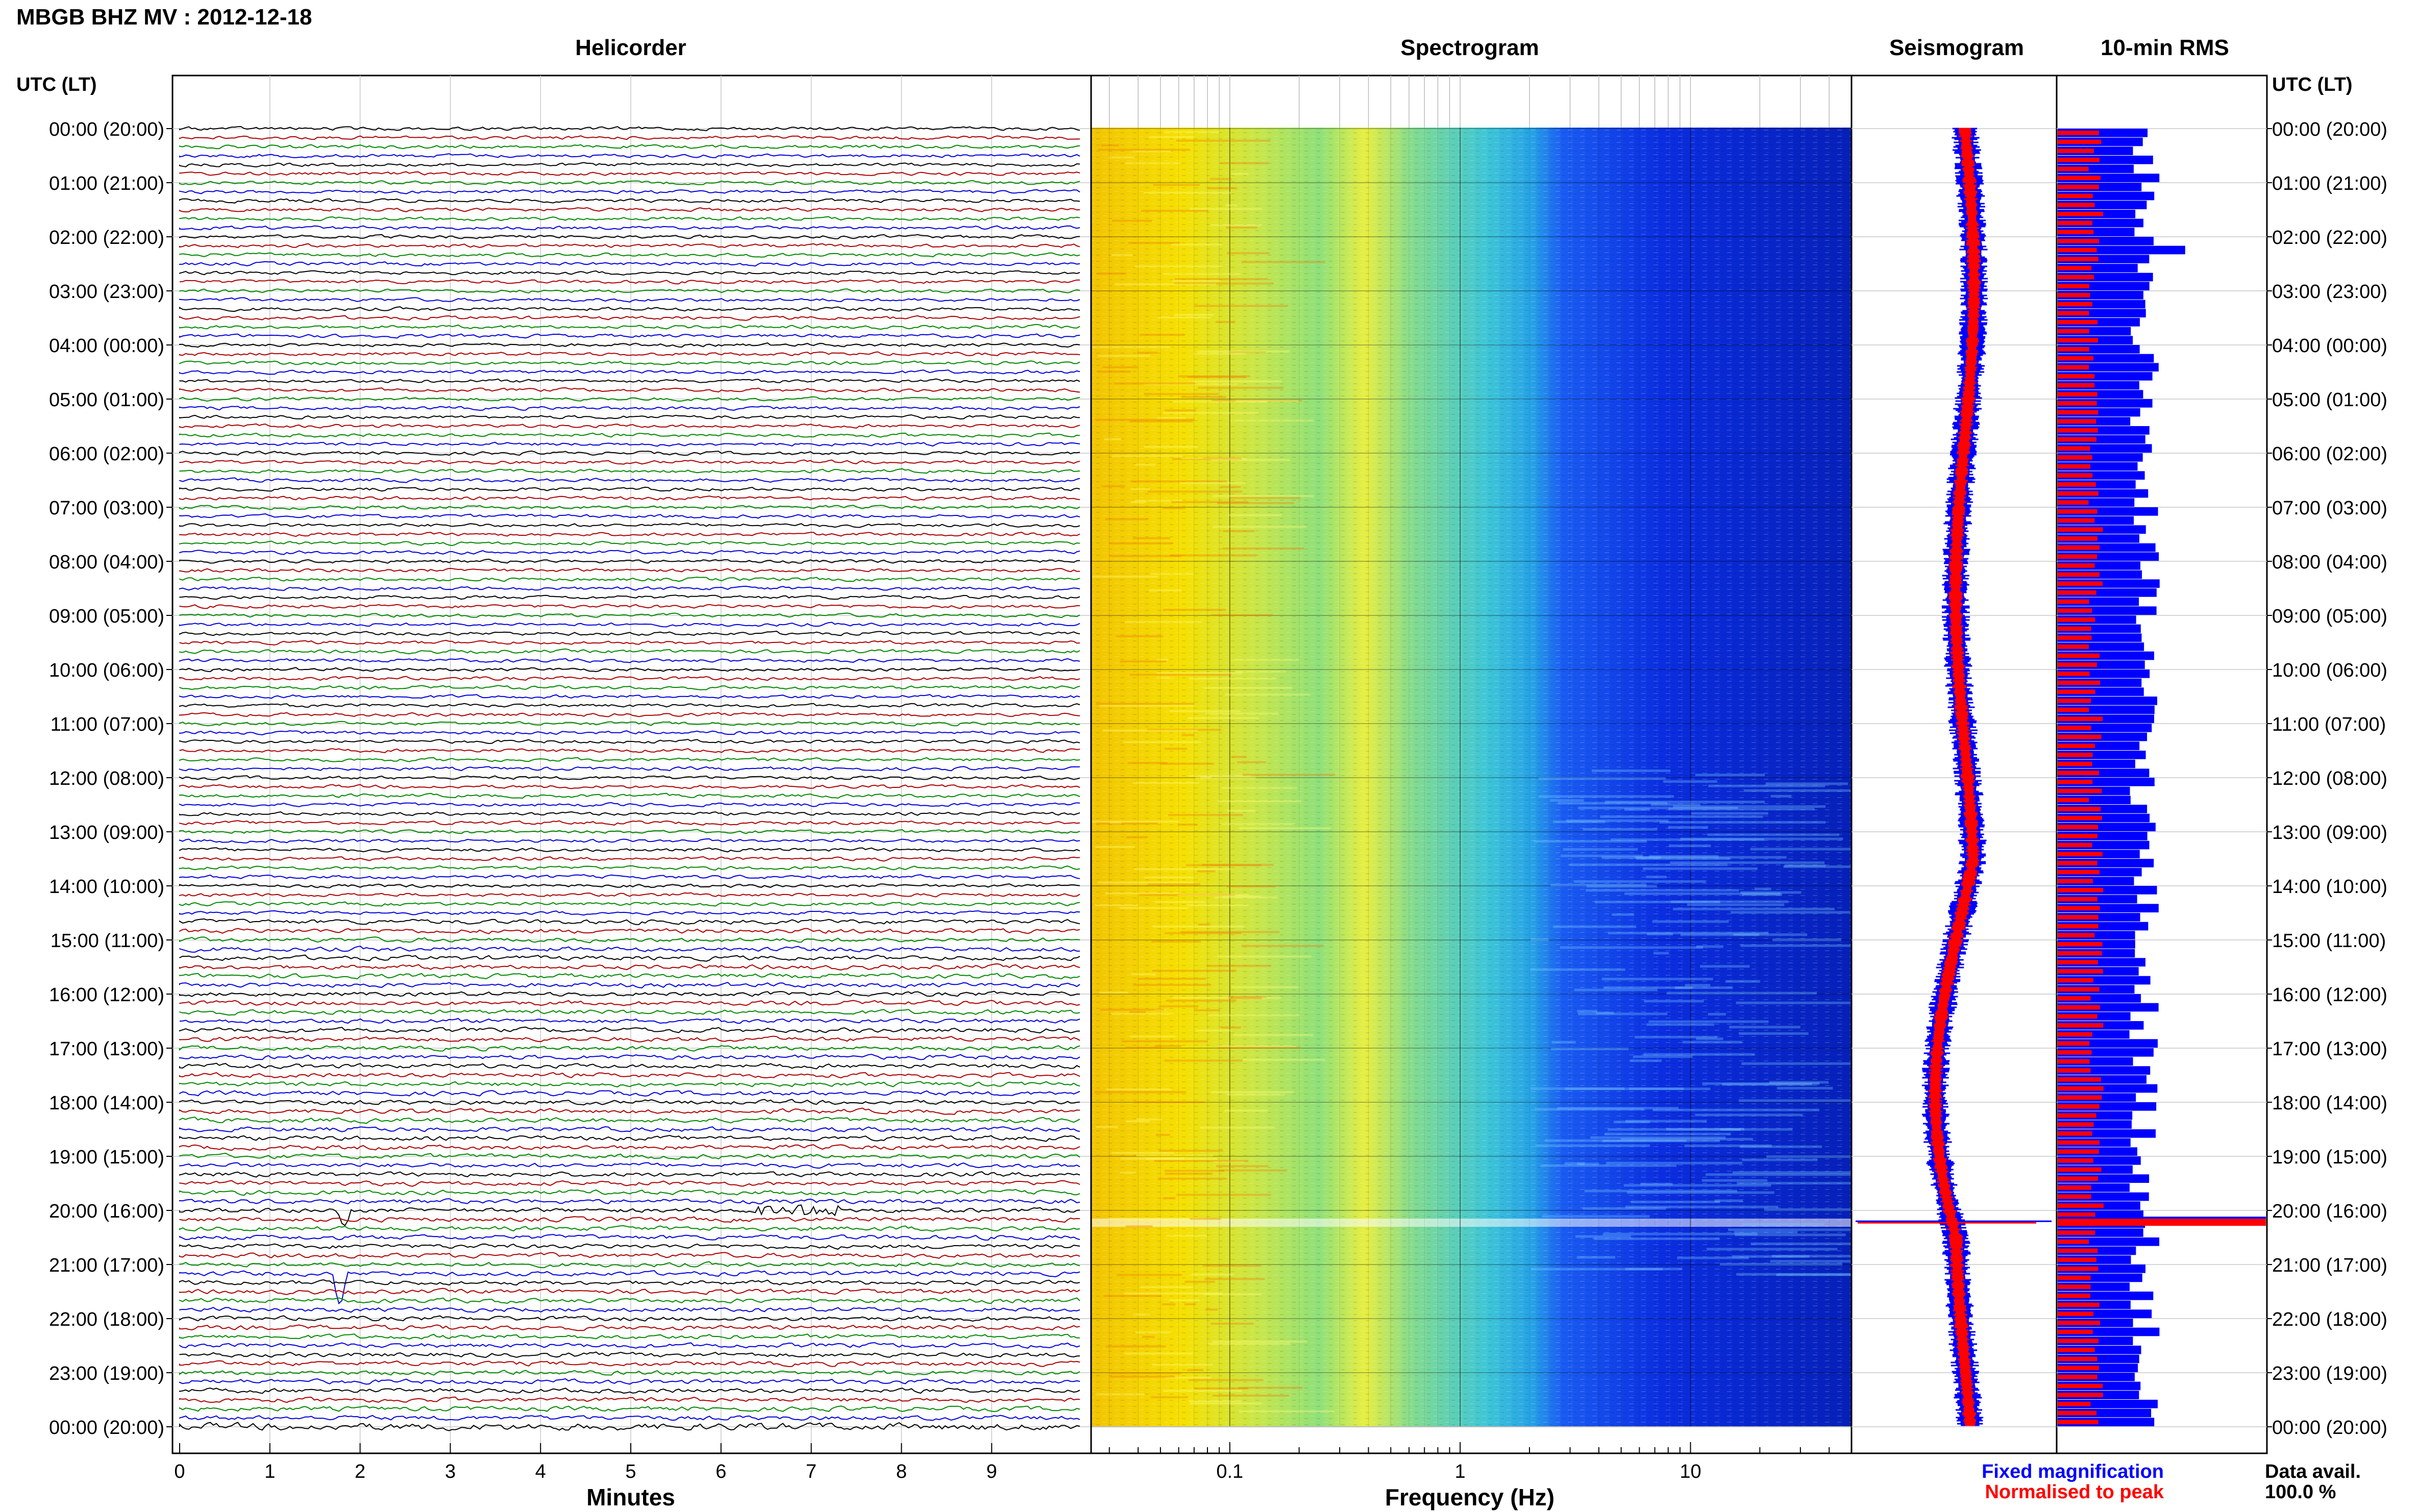 The image size is (2419, 1512). I want to click on helicorder-x-tick-label: 7, so click(811, 1471).